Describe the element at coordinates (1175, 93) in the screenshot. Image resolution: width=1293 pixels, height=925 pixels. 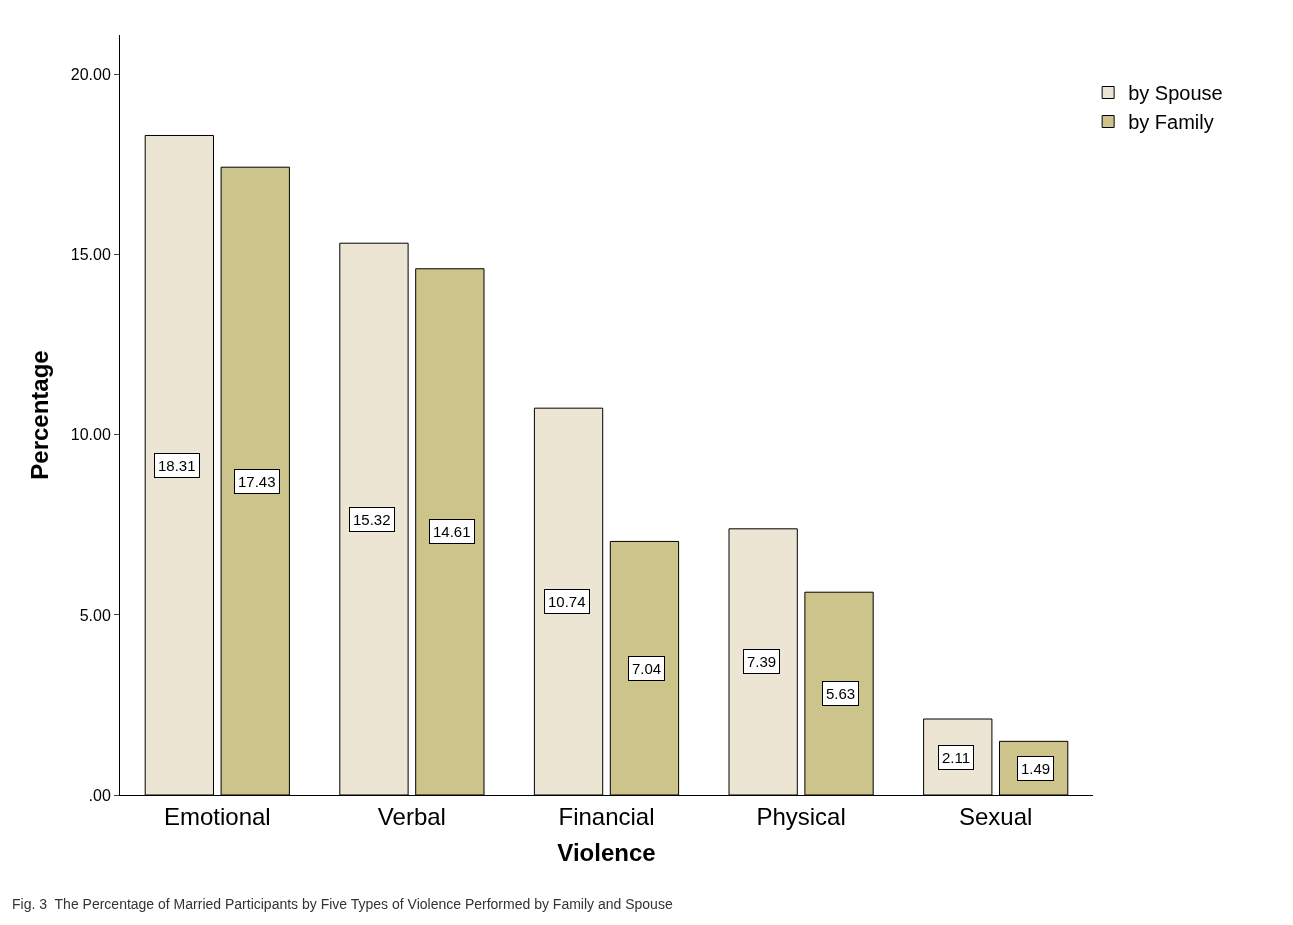
I see `legend-label: by Spouse` at that location.